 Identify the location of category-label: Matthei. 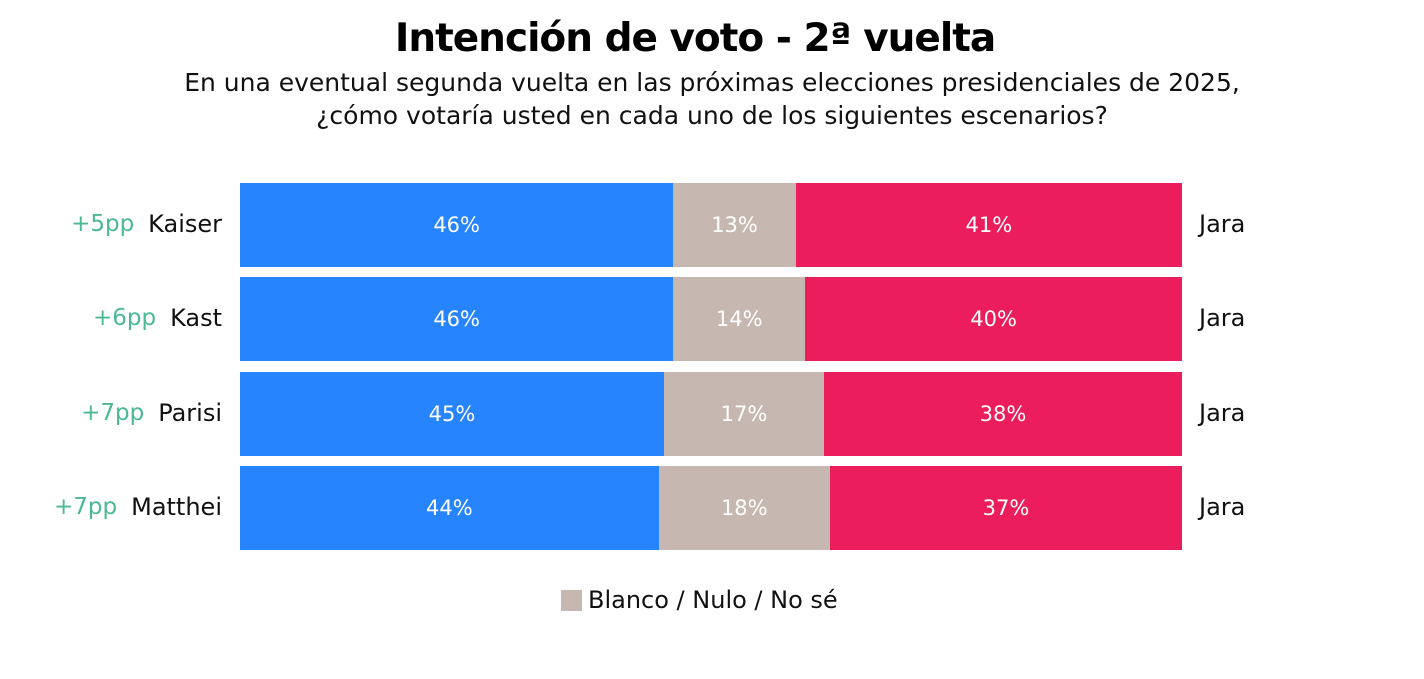
(176, 507).